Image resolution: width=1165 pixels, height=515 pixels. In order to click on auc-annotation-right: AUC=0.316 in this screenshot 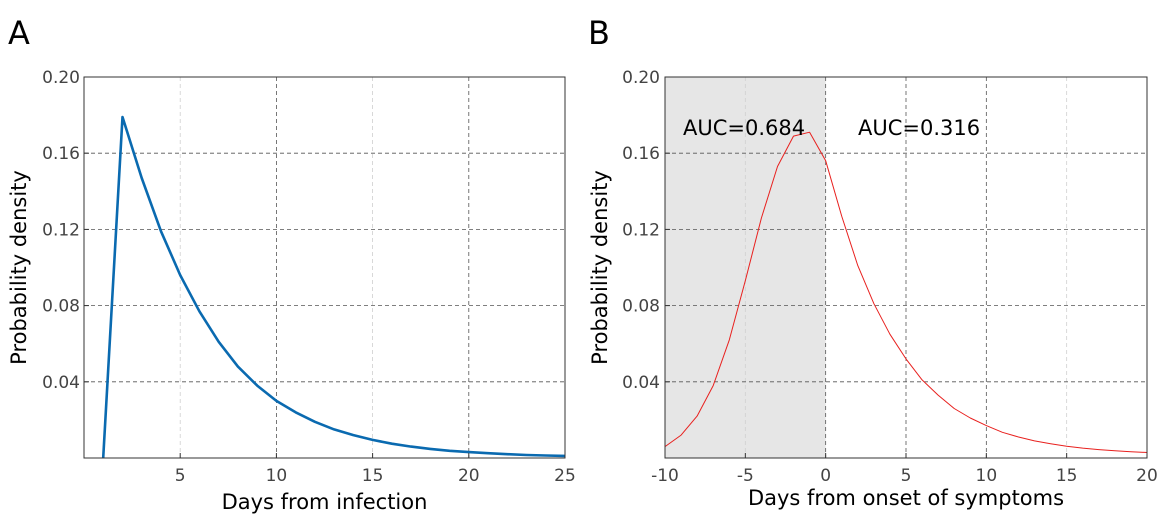, I will do `click(919, 128)`.